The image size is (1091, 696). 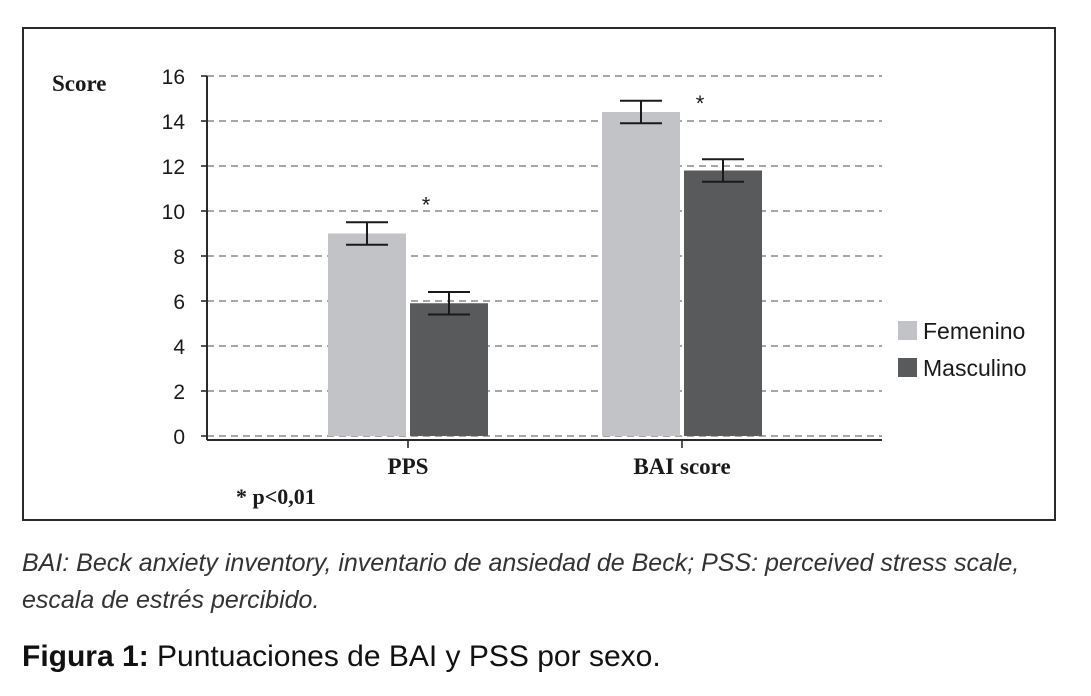 What do you see at coordinates (681, 466) in the screenshot?
I see `x-tick-label: BAI score` at bounding box center [681, 466].